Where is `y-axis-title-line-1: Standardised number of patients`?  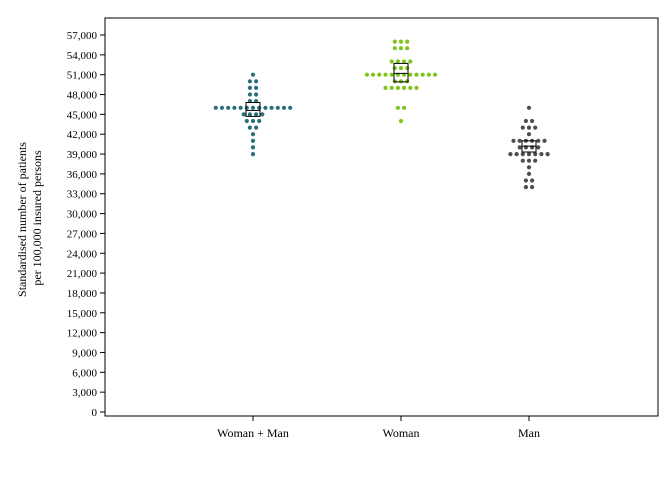
y-axis-title-line-1: Standardised number of patients is located at coordinates (22, 219).